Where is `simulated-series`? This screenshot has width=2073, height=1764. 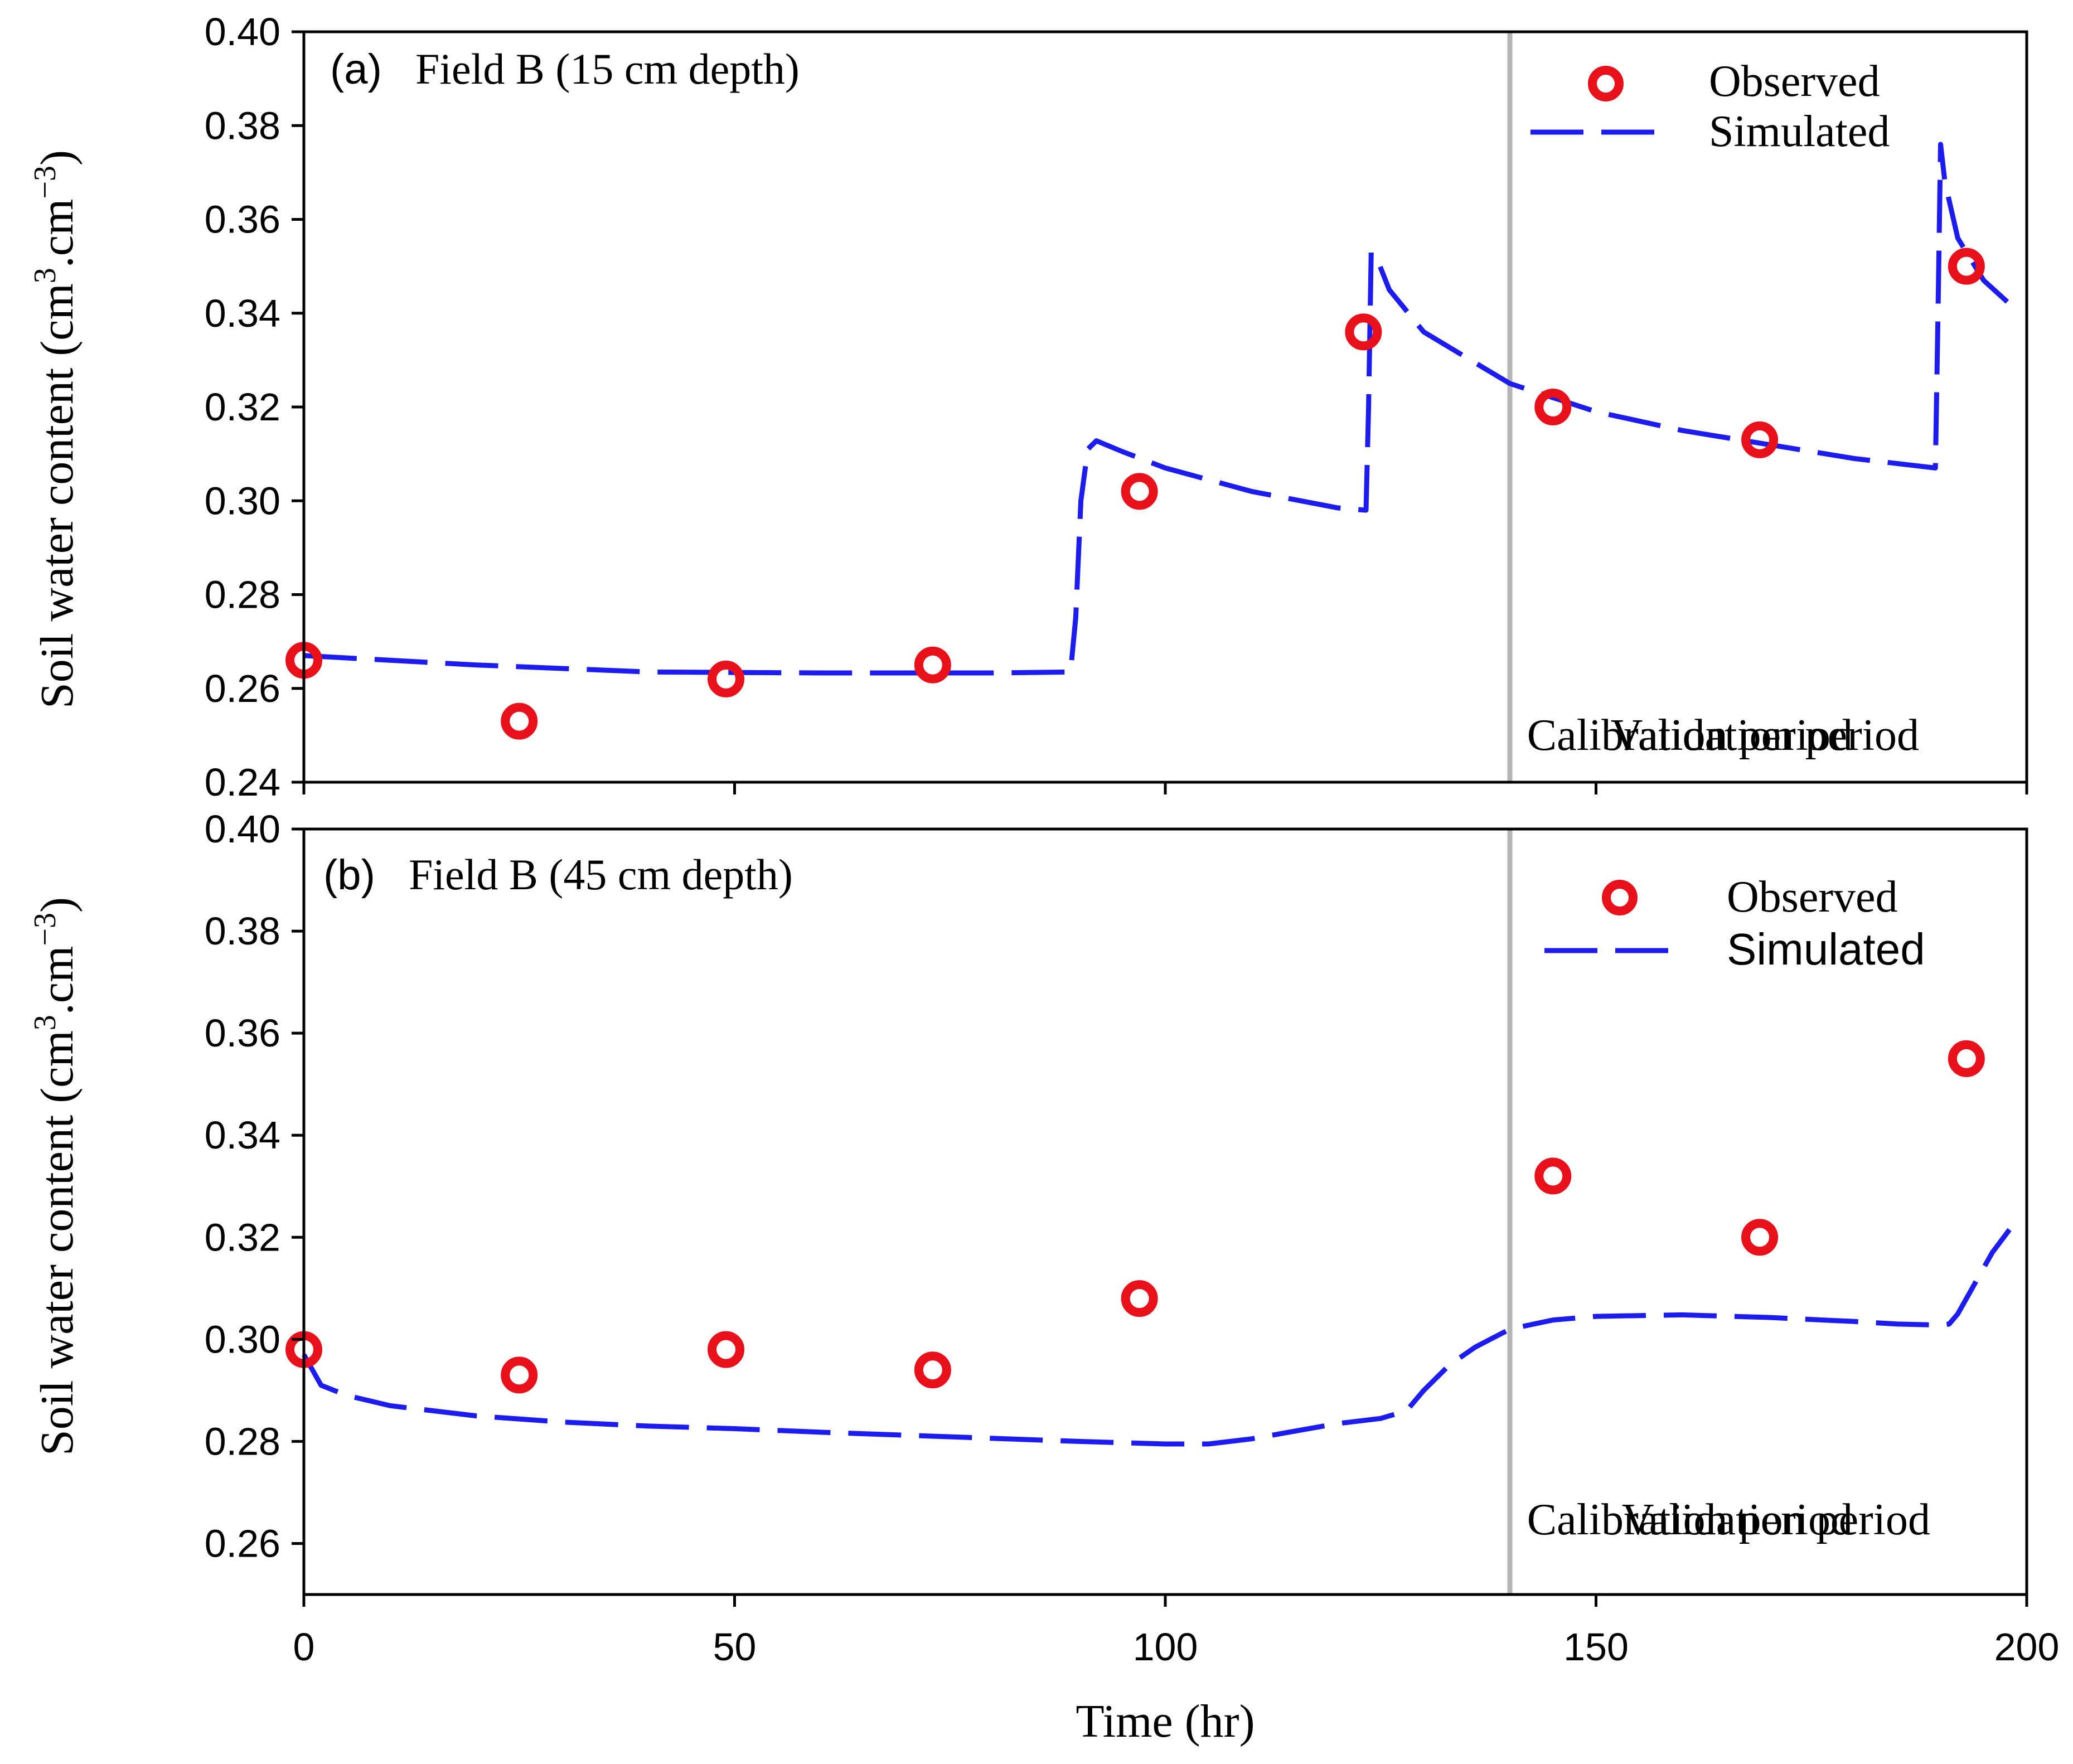
simulated-series is located at coordinates (1157, 1337).